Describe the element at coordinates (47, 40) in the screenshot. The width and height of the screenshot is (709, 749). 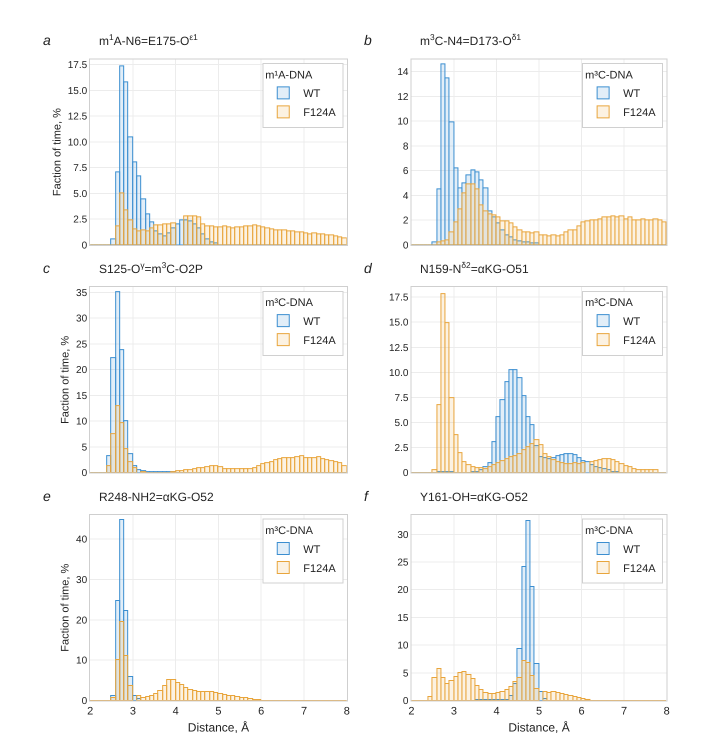
I see `text: a` at that location.